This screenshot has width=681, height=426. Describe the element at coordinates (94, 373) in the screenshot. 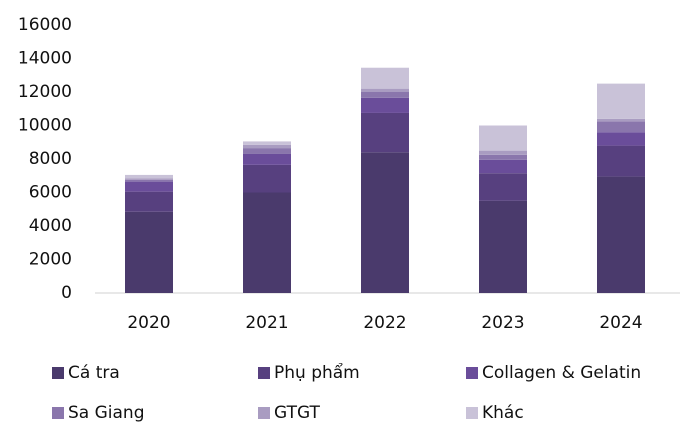

I see `legend-label: Cá tra` at that location.